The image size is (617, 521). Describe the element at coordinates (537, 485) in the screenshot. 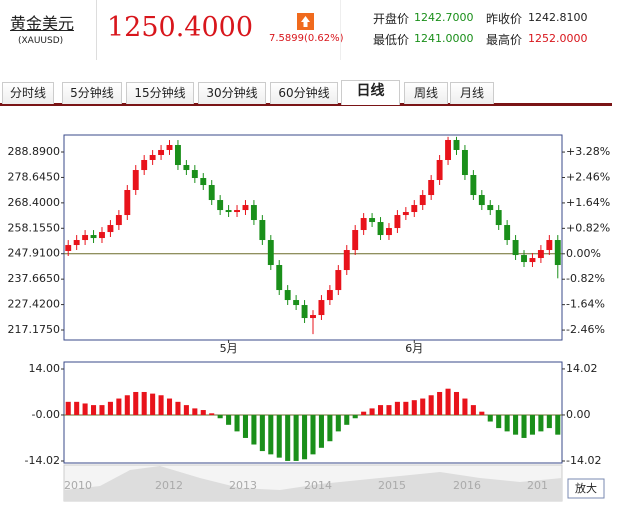

I see `navigator-label: 201` at that location.